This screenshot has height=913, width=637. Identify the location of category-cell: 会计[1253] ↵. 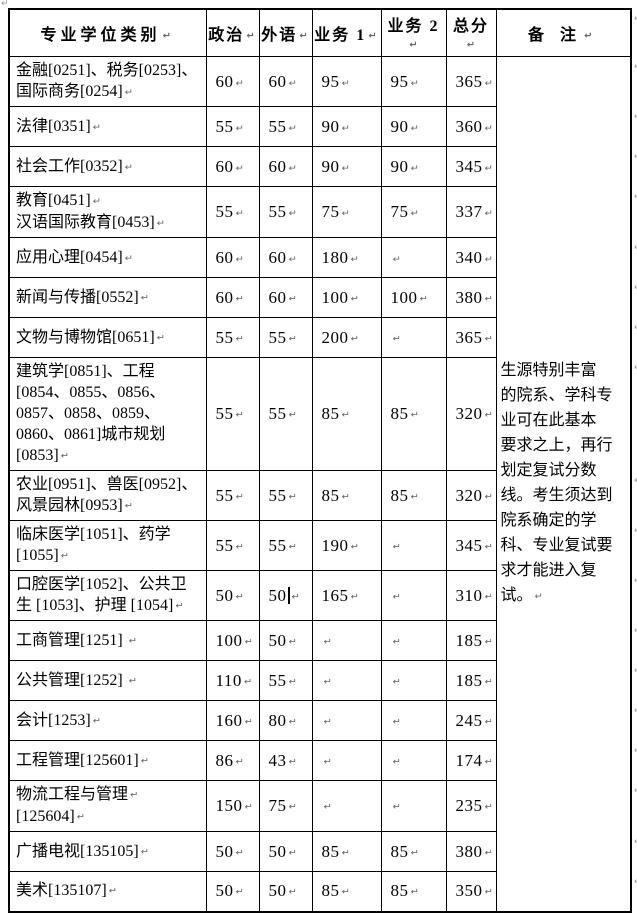
(107, 720).